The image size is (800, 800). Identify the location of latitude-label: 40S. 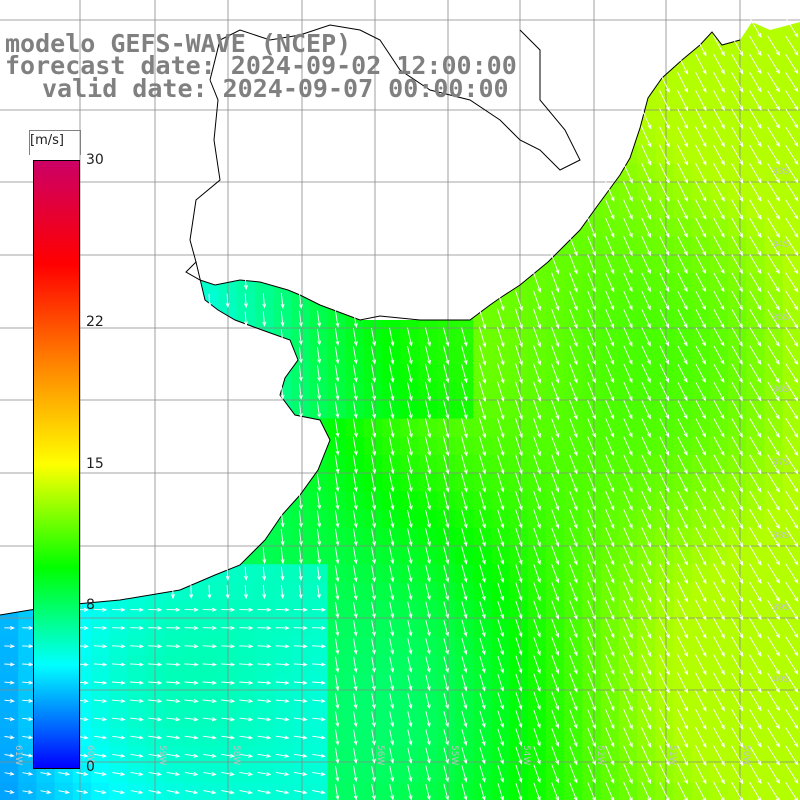
(780, 680).